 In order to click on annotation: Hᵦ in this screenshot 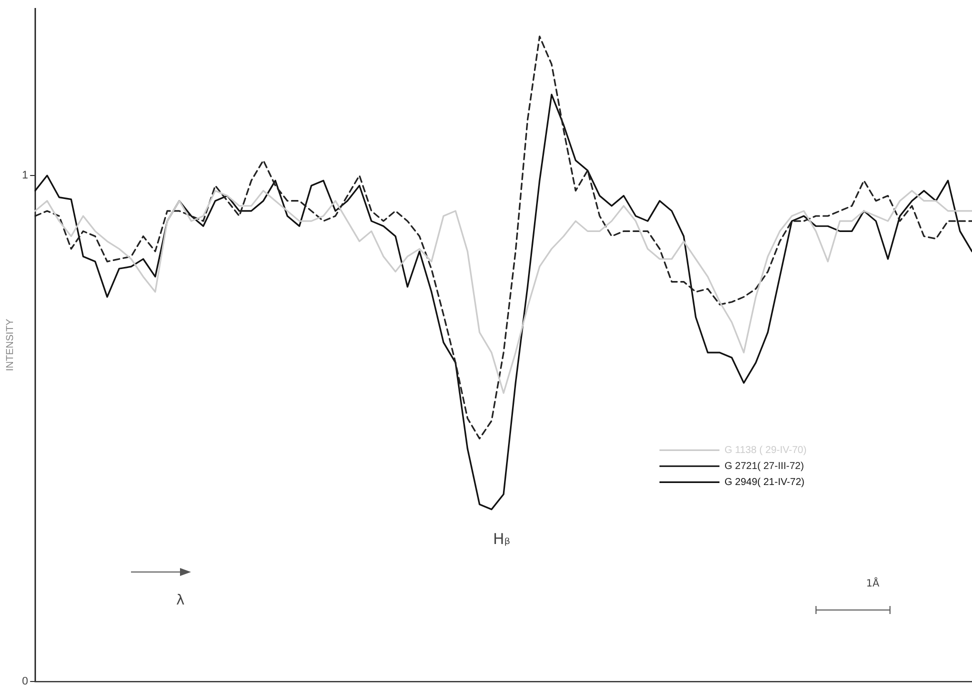, I will do `click(501, 539)`.